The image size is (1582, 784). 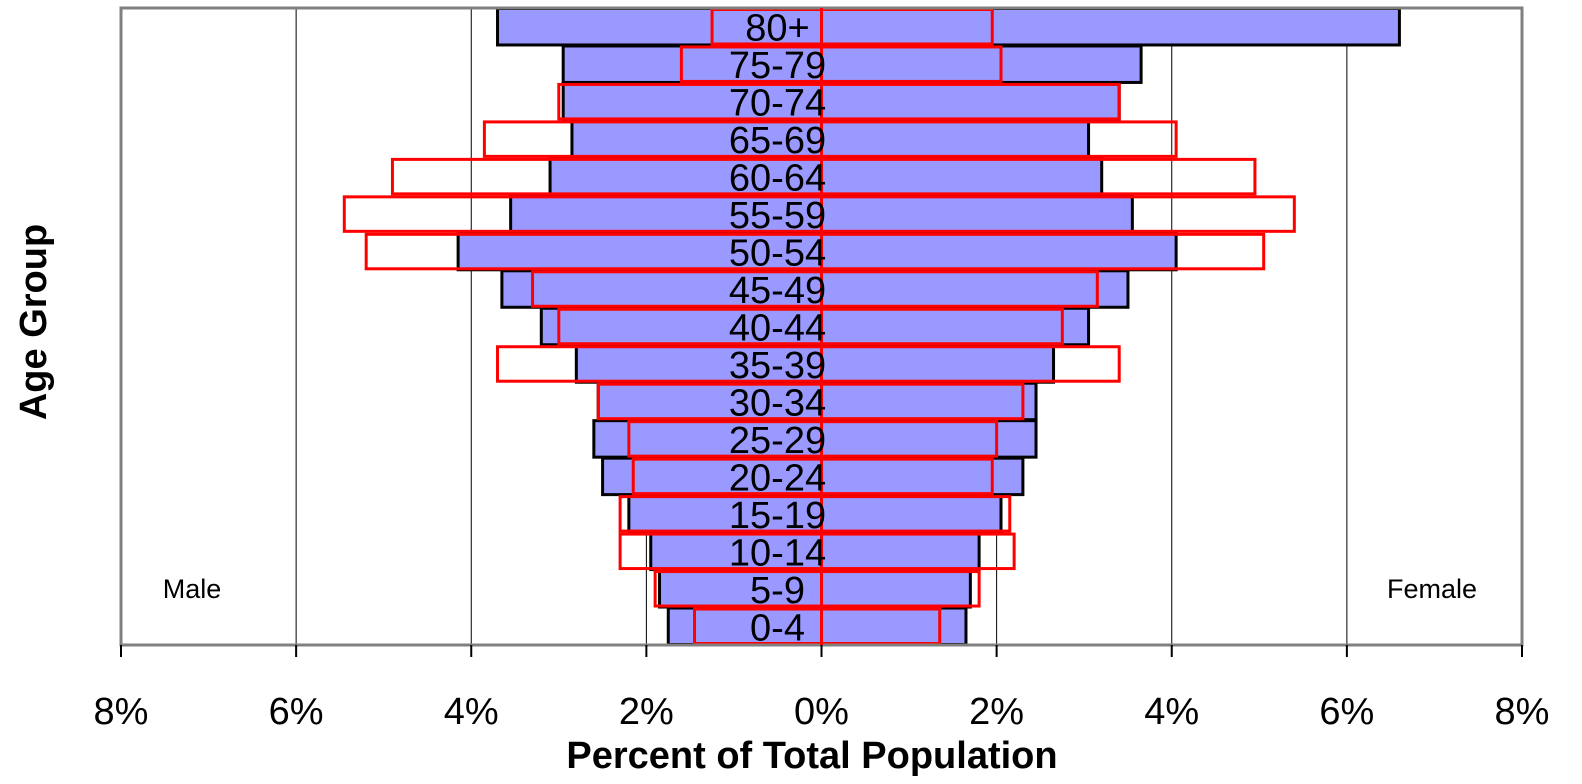 I want to click on age-label: 65-69, so click(x=777, y=141).